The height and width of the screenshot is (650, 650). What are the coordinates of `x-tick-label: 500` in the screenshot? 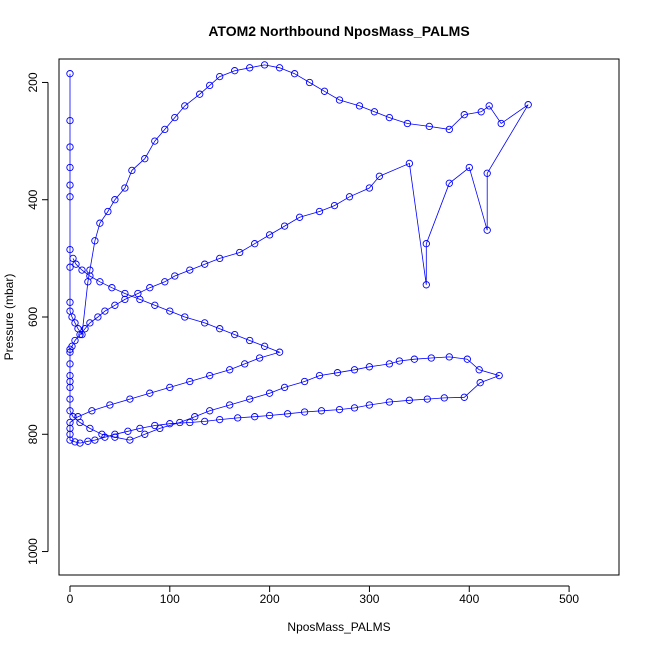 It's located at (569, 599).